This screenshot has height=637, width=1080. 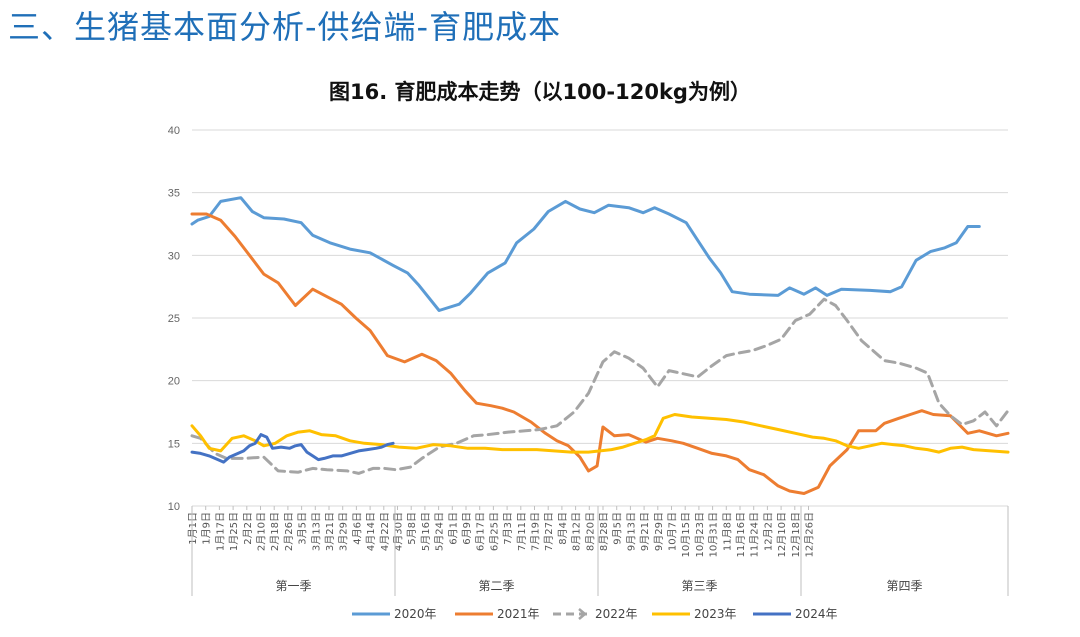 What do you see at coordinates (536, 531) in the screenshot?
I see `x-tick-label: 7月19日` at bounding box center [536, 531].